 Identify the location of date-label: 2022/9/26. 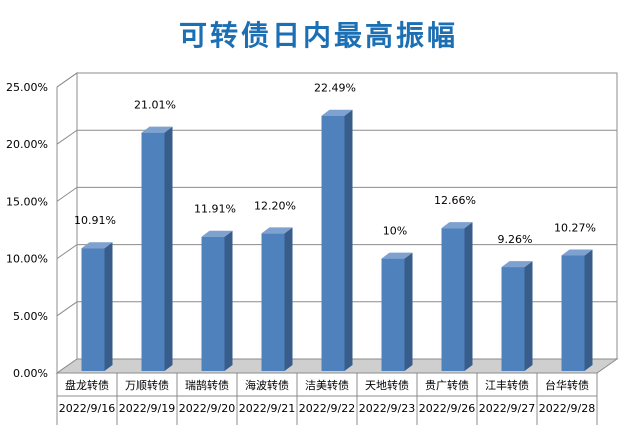
(447, 408).